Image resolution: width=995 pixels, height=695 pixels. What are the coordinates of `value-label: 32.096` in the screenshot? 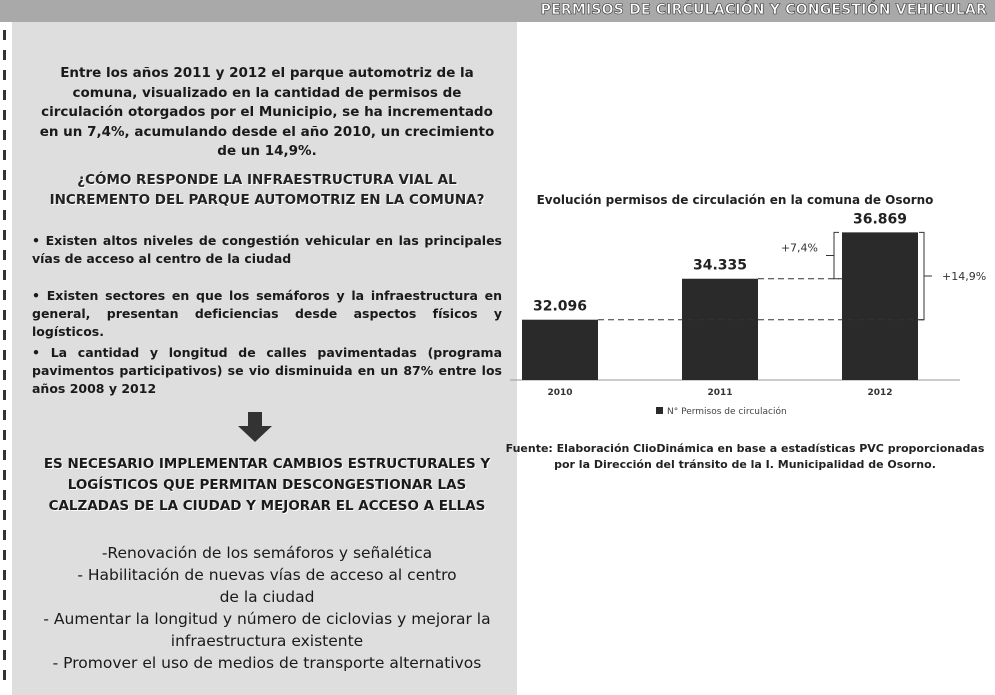 It's located at (560, 307).